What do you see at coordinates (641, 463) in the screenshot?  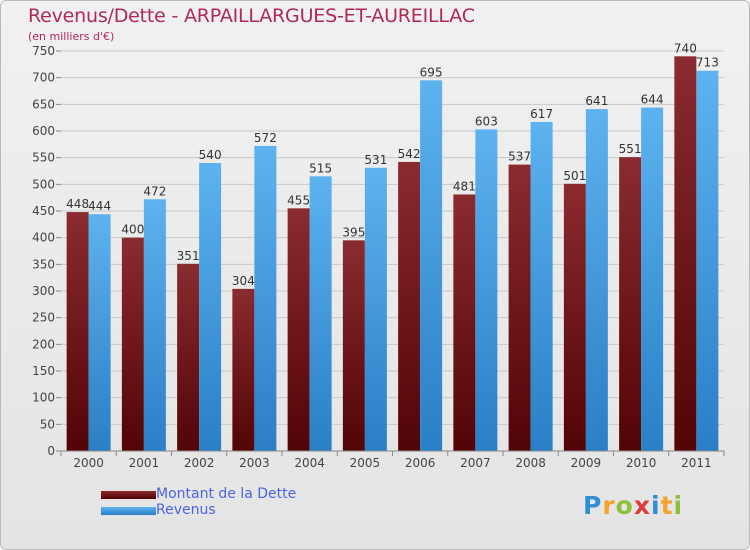 I see `x-tick-label: 2010` at bounding box center [641, 463].